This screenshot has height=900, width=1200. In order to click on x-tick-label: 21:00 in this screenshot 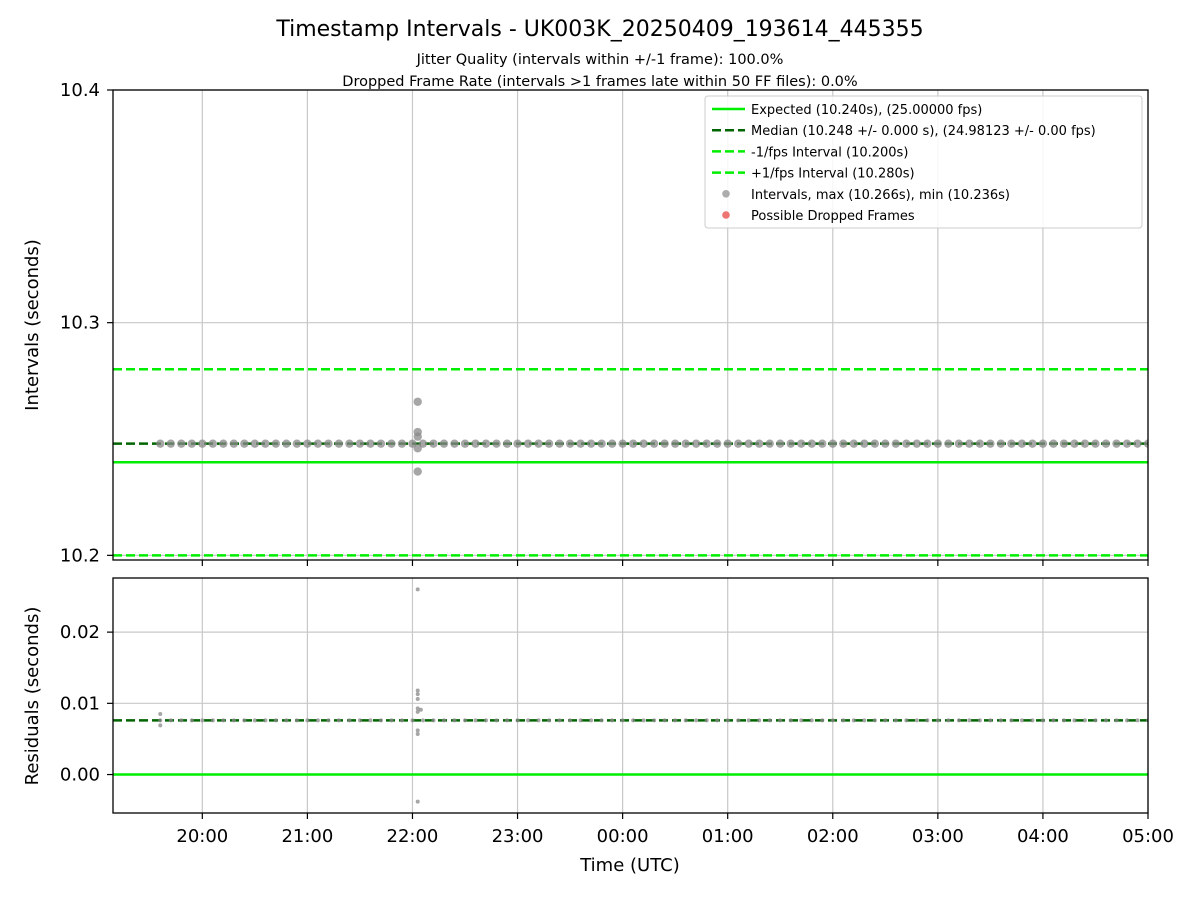, I will do `click(307, 836)`.